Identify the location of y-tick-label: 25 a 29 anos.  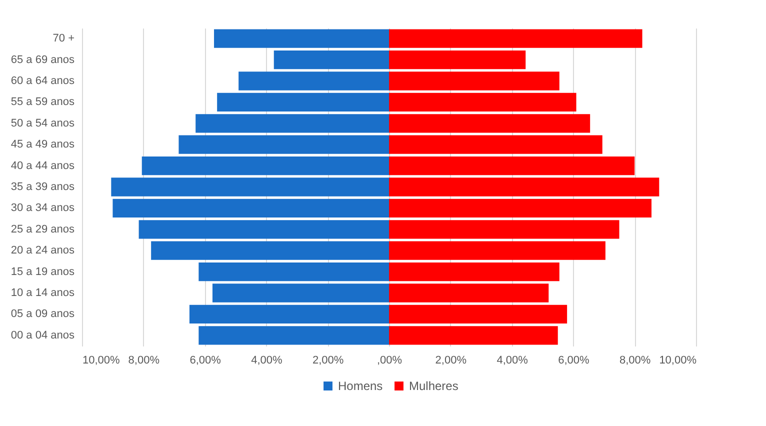
(42, 229).